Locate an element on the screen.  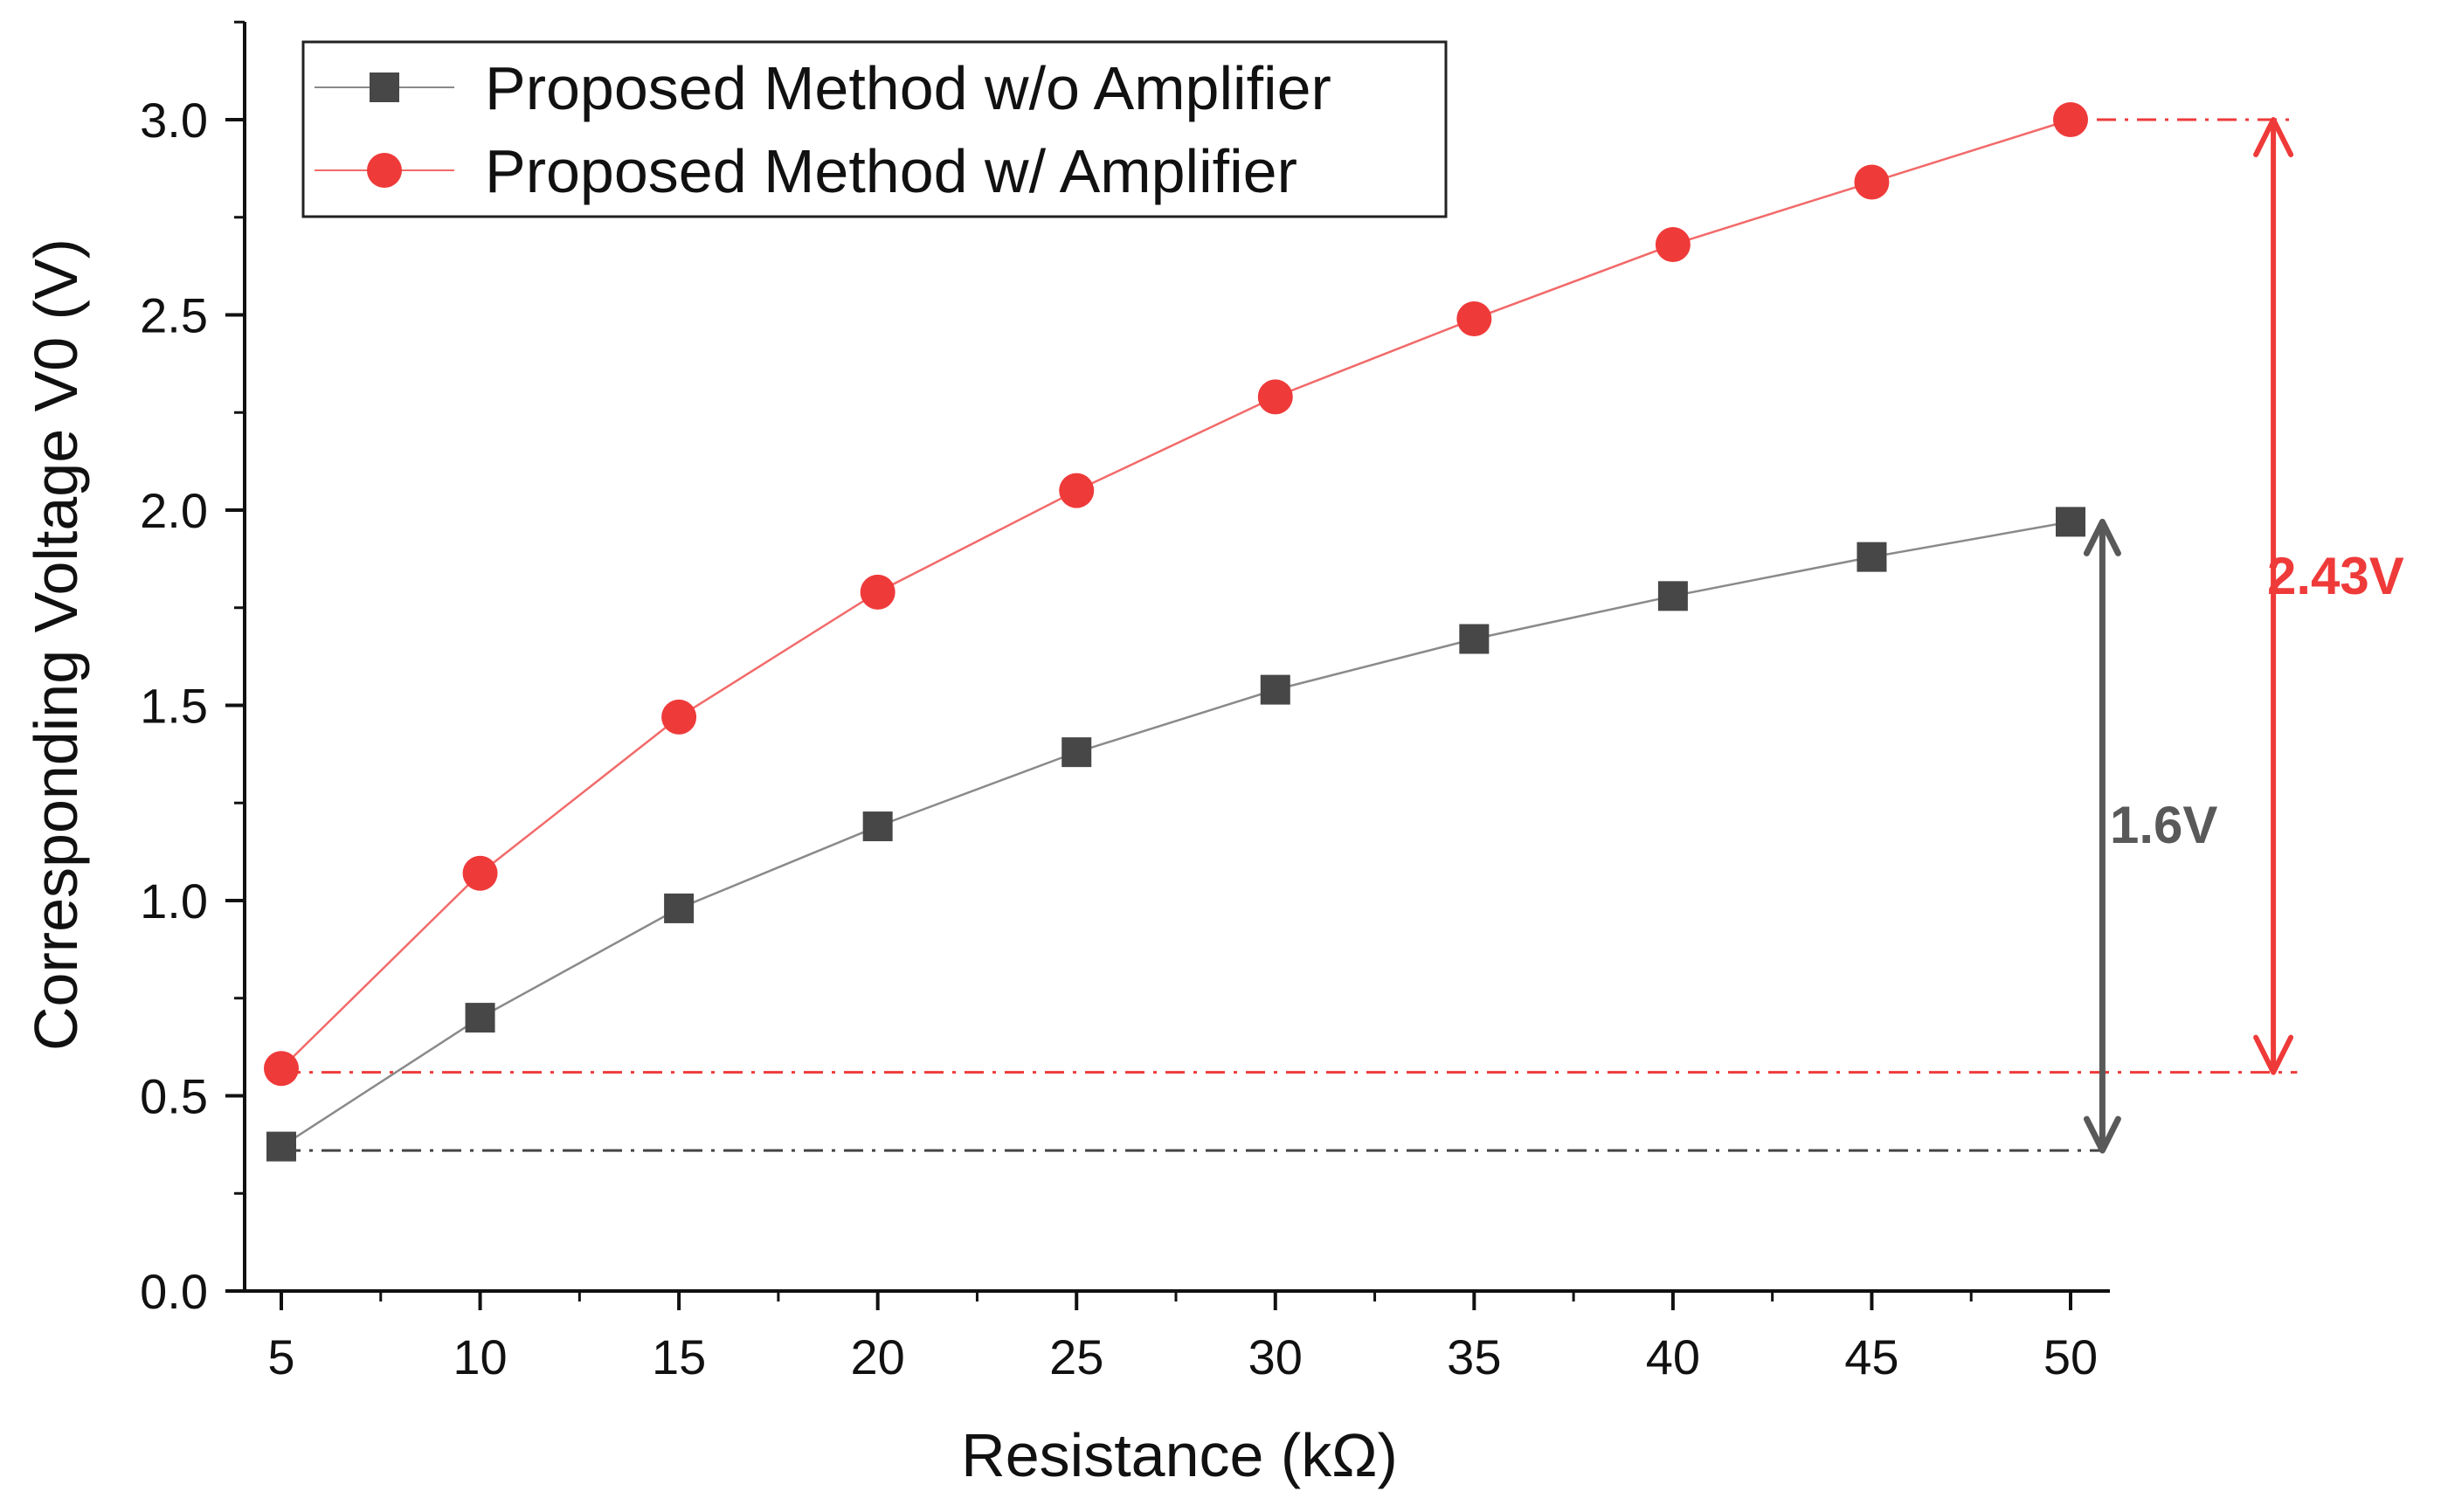
y-tick-label: 3.0 is located at coordinates (174, 120).